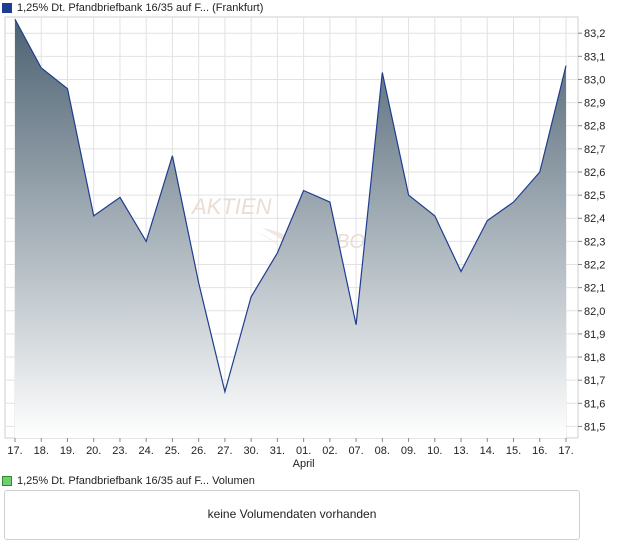  What do you see at coordinates (408, 451) in the screenshot?
I see `x-tick-label: 09.` at bounding box center [408, 451].